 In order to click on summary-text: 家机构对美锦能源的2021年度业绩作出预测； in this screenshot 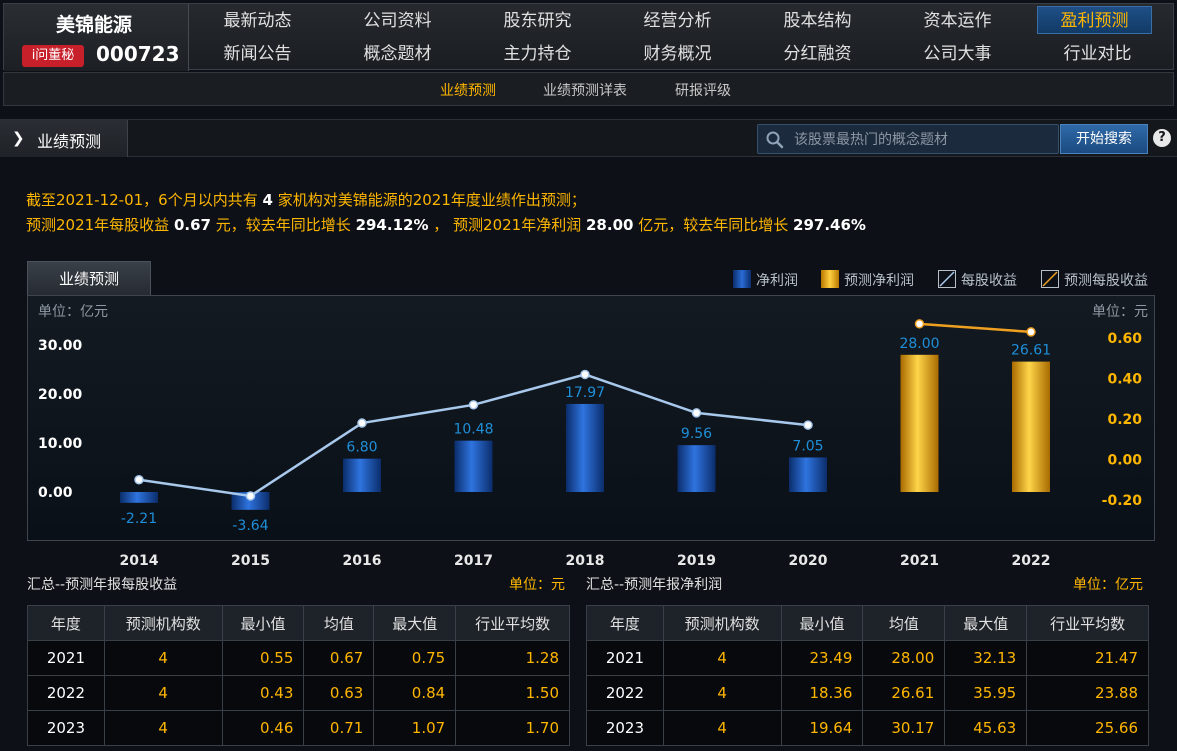, I will do `click(431, 200)`.